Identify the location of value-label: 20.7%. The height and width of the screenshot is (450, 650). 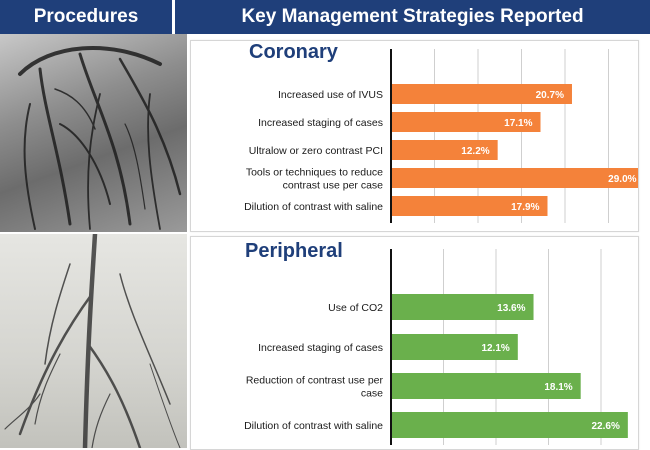
(550, 95).